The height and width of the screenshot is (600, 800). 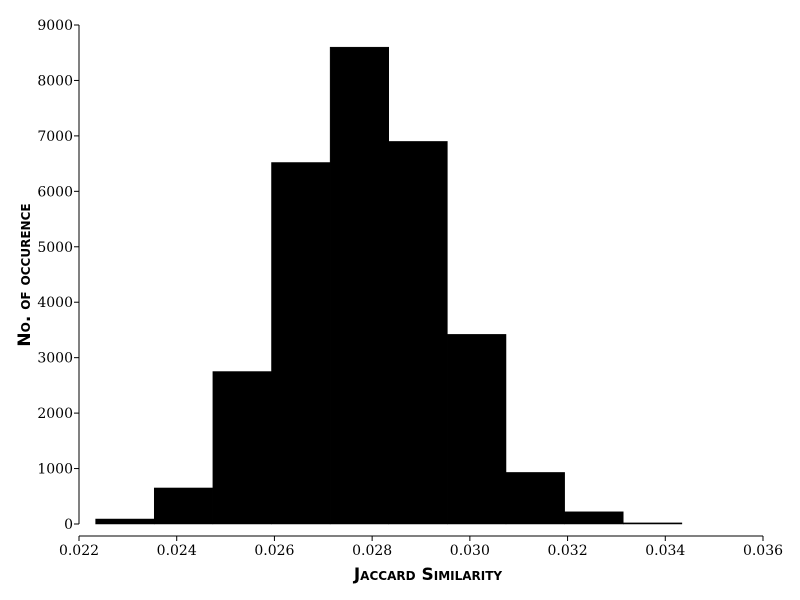 What do you see at coordinates (68, 525) in the screenshot?
I see `y-tick-label: 0` at bounding box center [68, 525].